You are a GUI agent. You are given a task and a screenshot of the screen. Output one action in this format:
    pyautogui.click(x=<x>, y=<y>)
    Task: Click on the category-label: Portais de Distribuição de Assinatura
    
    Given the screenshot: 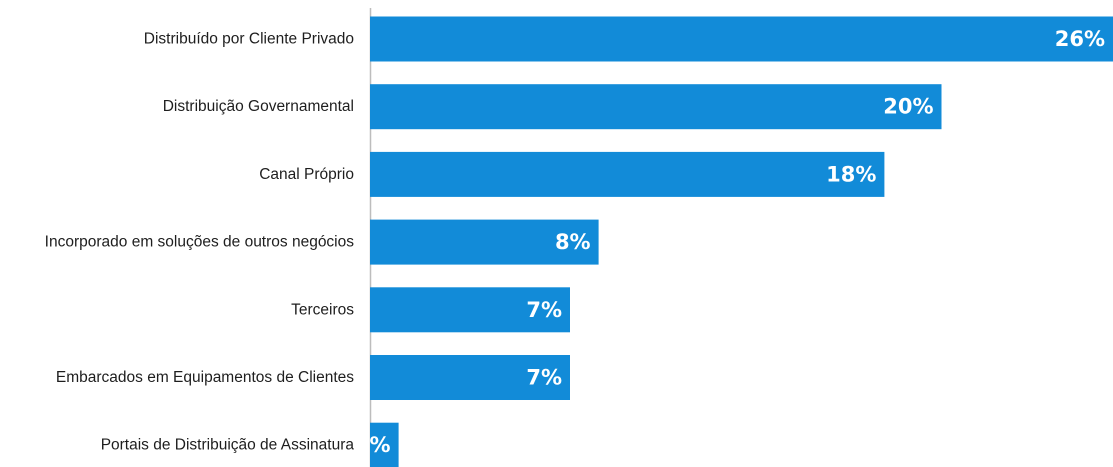 What is the action you would take?
    pyautogui.click(x=228, y=445)
    